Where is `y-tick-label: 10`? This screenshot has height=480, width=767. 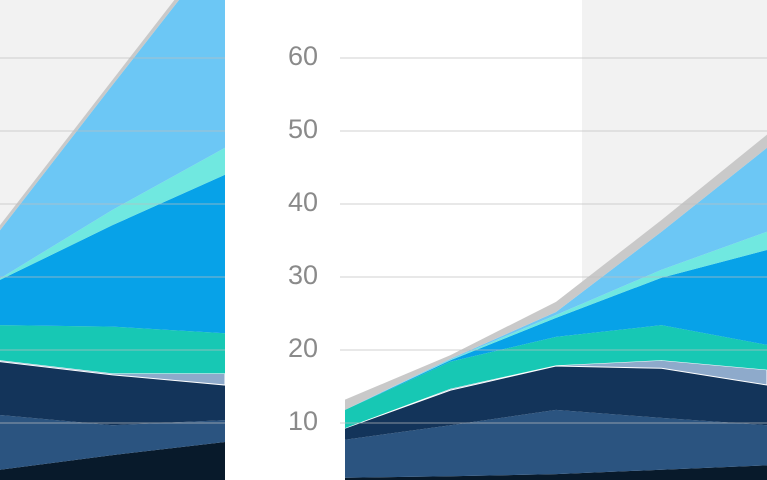 y-tick-label: 10 is located at coordinates (303, 421).